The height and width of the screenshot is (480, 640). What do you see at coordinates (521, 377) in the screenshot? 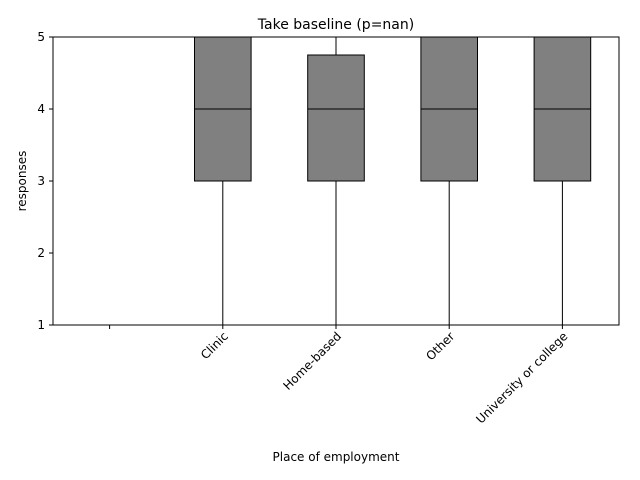
I see `x-tick-label: University or college` at bounding box center [521, 377].